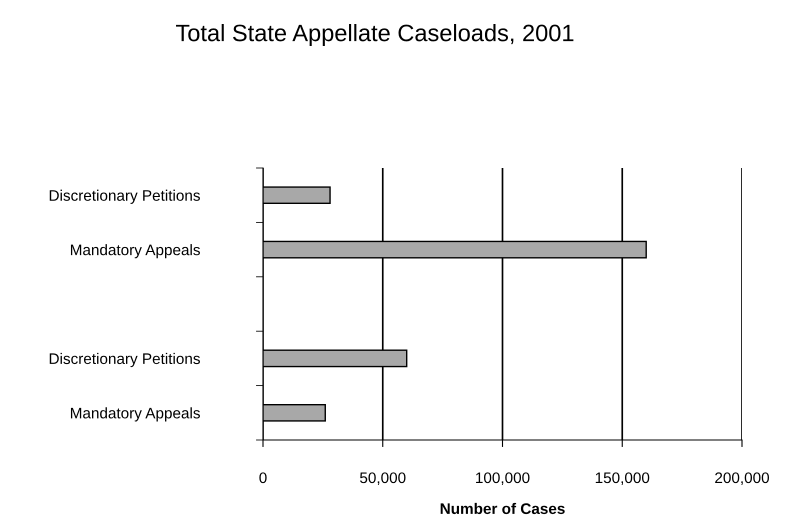 The height and width of the screenshot is (528, 789). I want to click on x-tick-label: 100,000, so click(503, 478).